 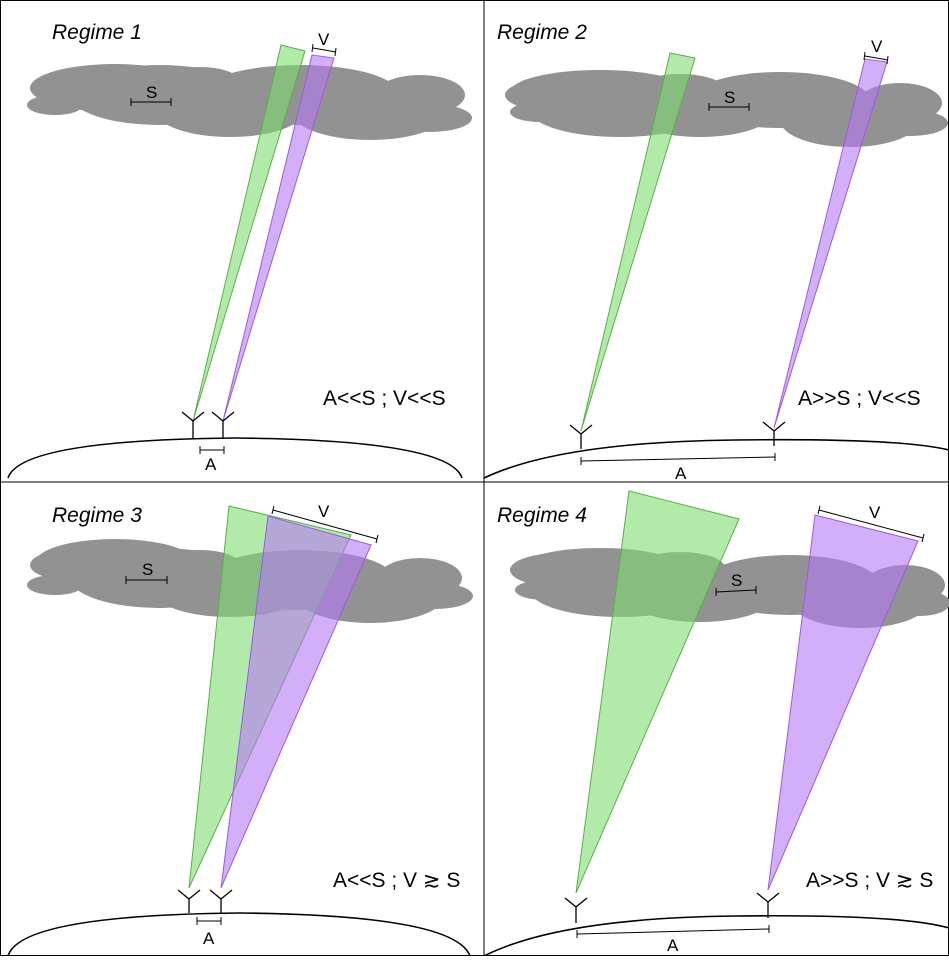 I want to click on panel-title: Regime 2, so click(x=542, y=32).